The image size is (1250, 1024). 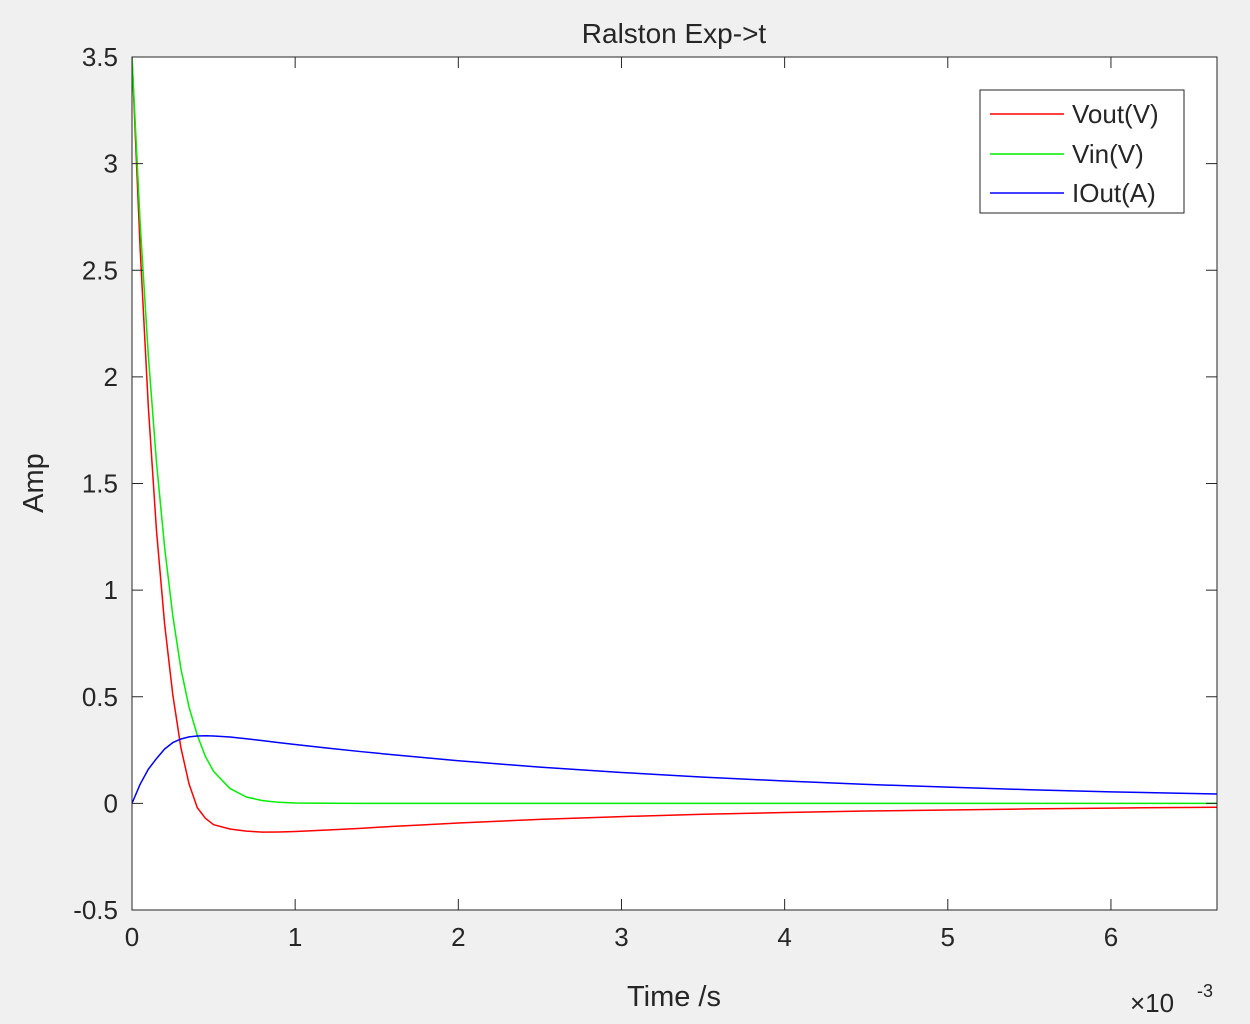 I want to click on y-tick-label: 1, so click(x=111, y=590).